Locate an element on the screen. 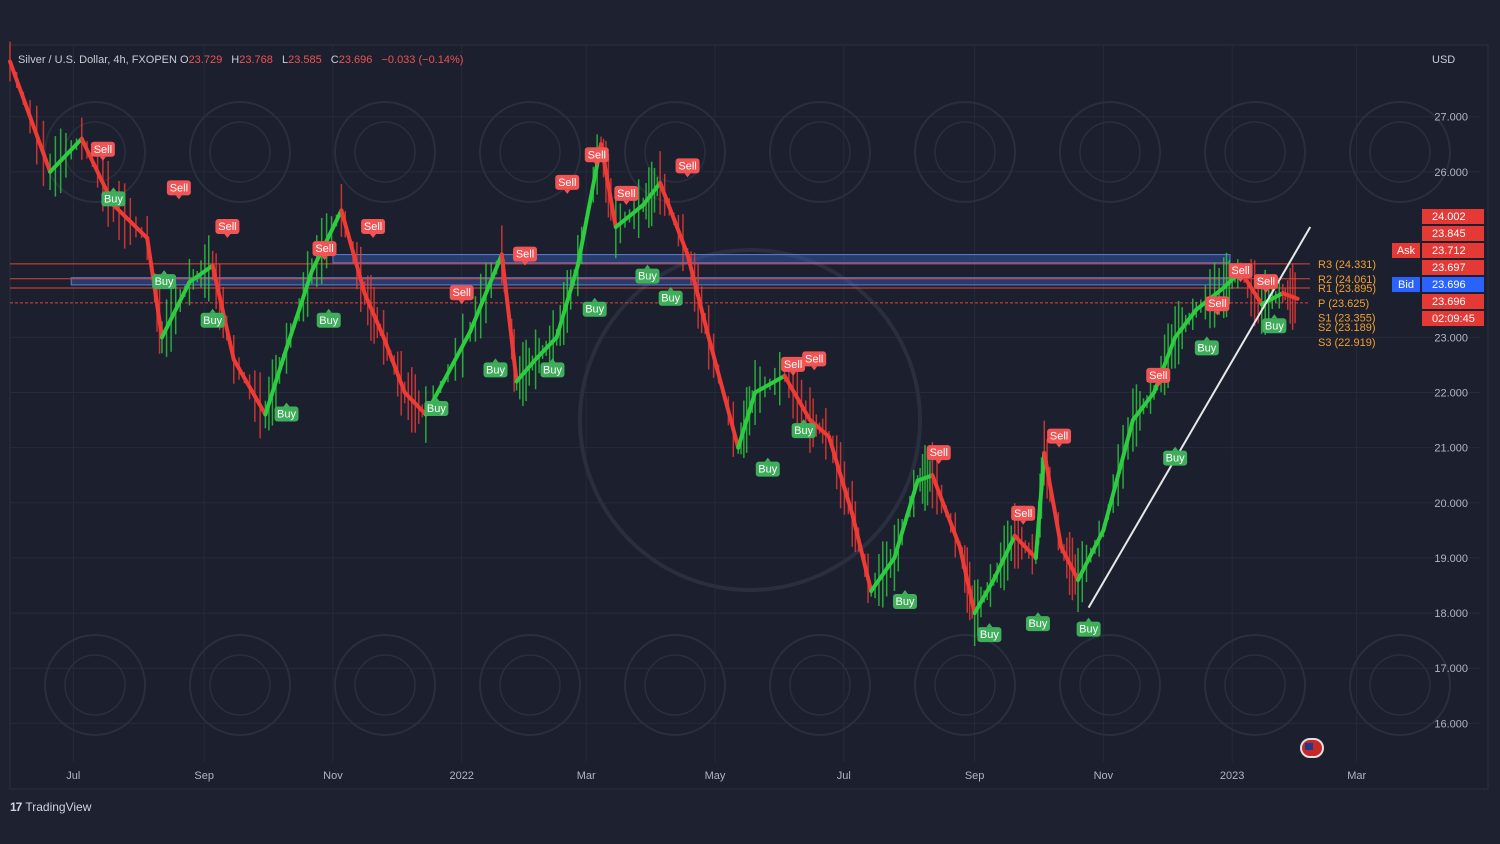  pivot-label: R3 (24.331) is located at coordinates (1347, 265).